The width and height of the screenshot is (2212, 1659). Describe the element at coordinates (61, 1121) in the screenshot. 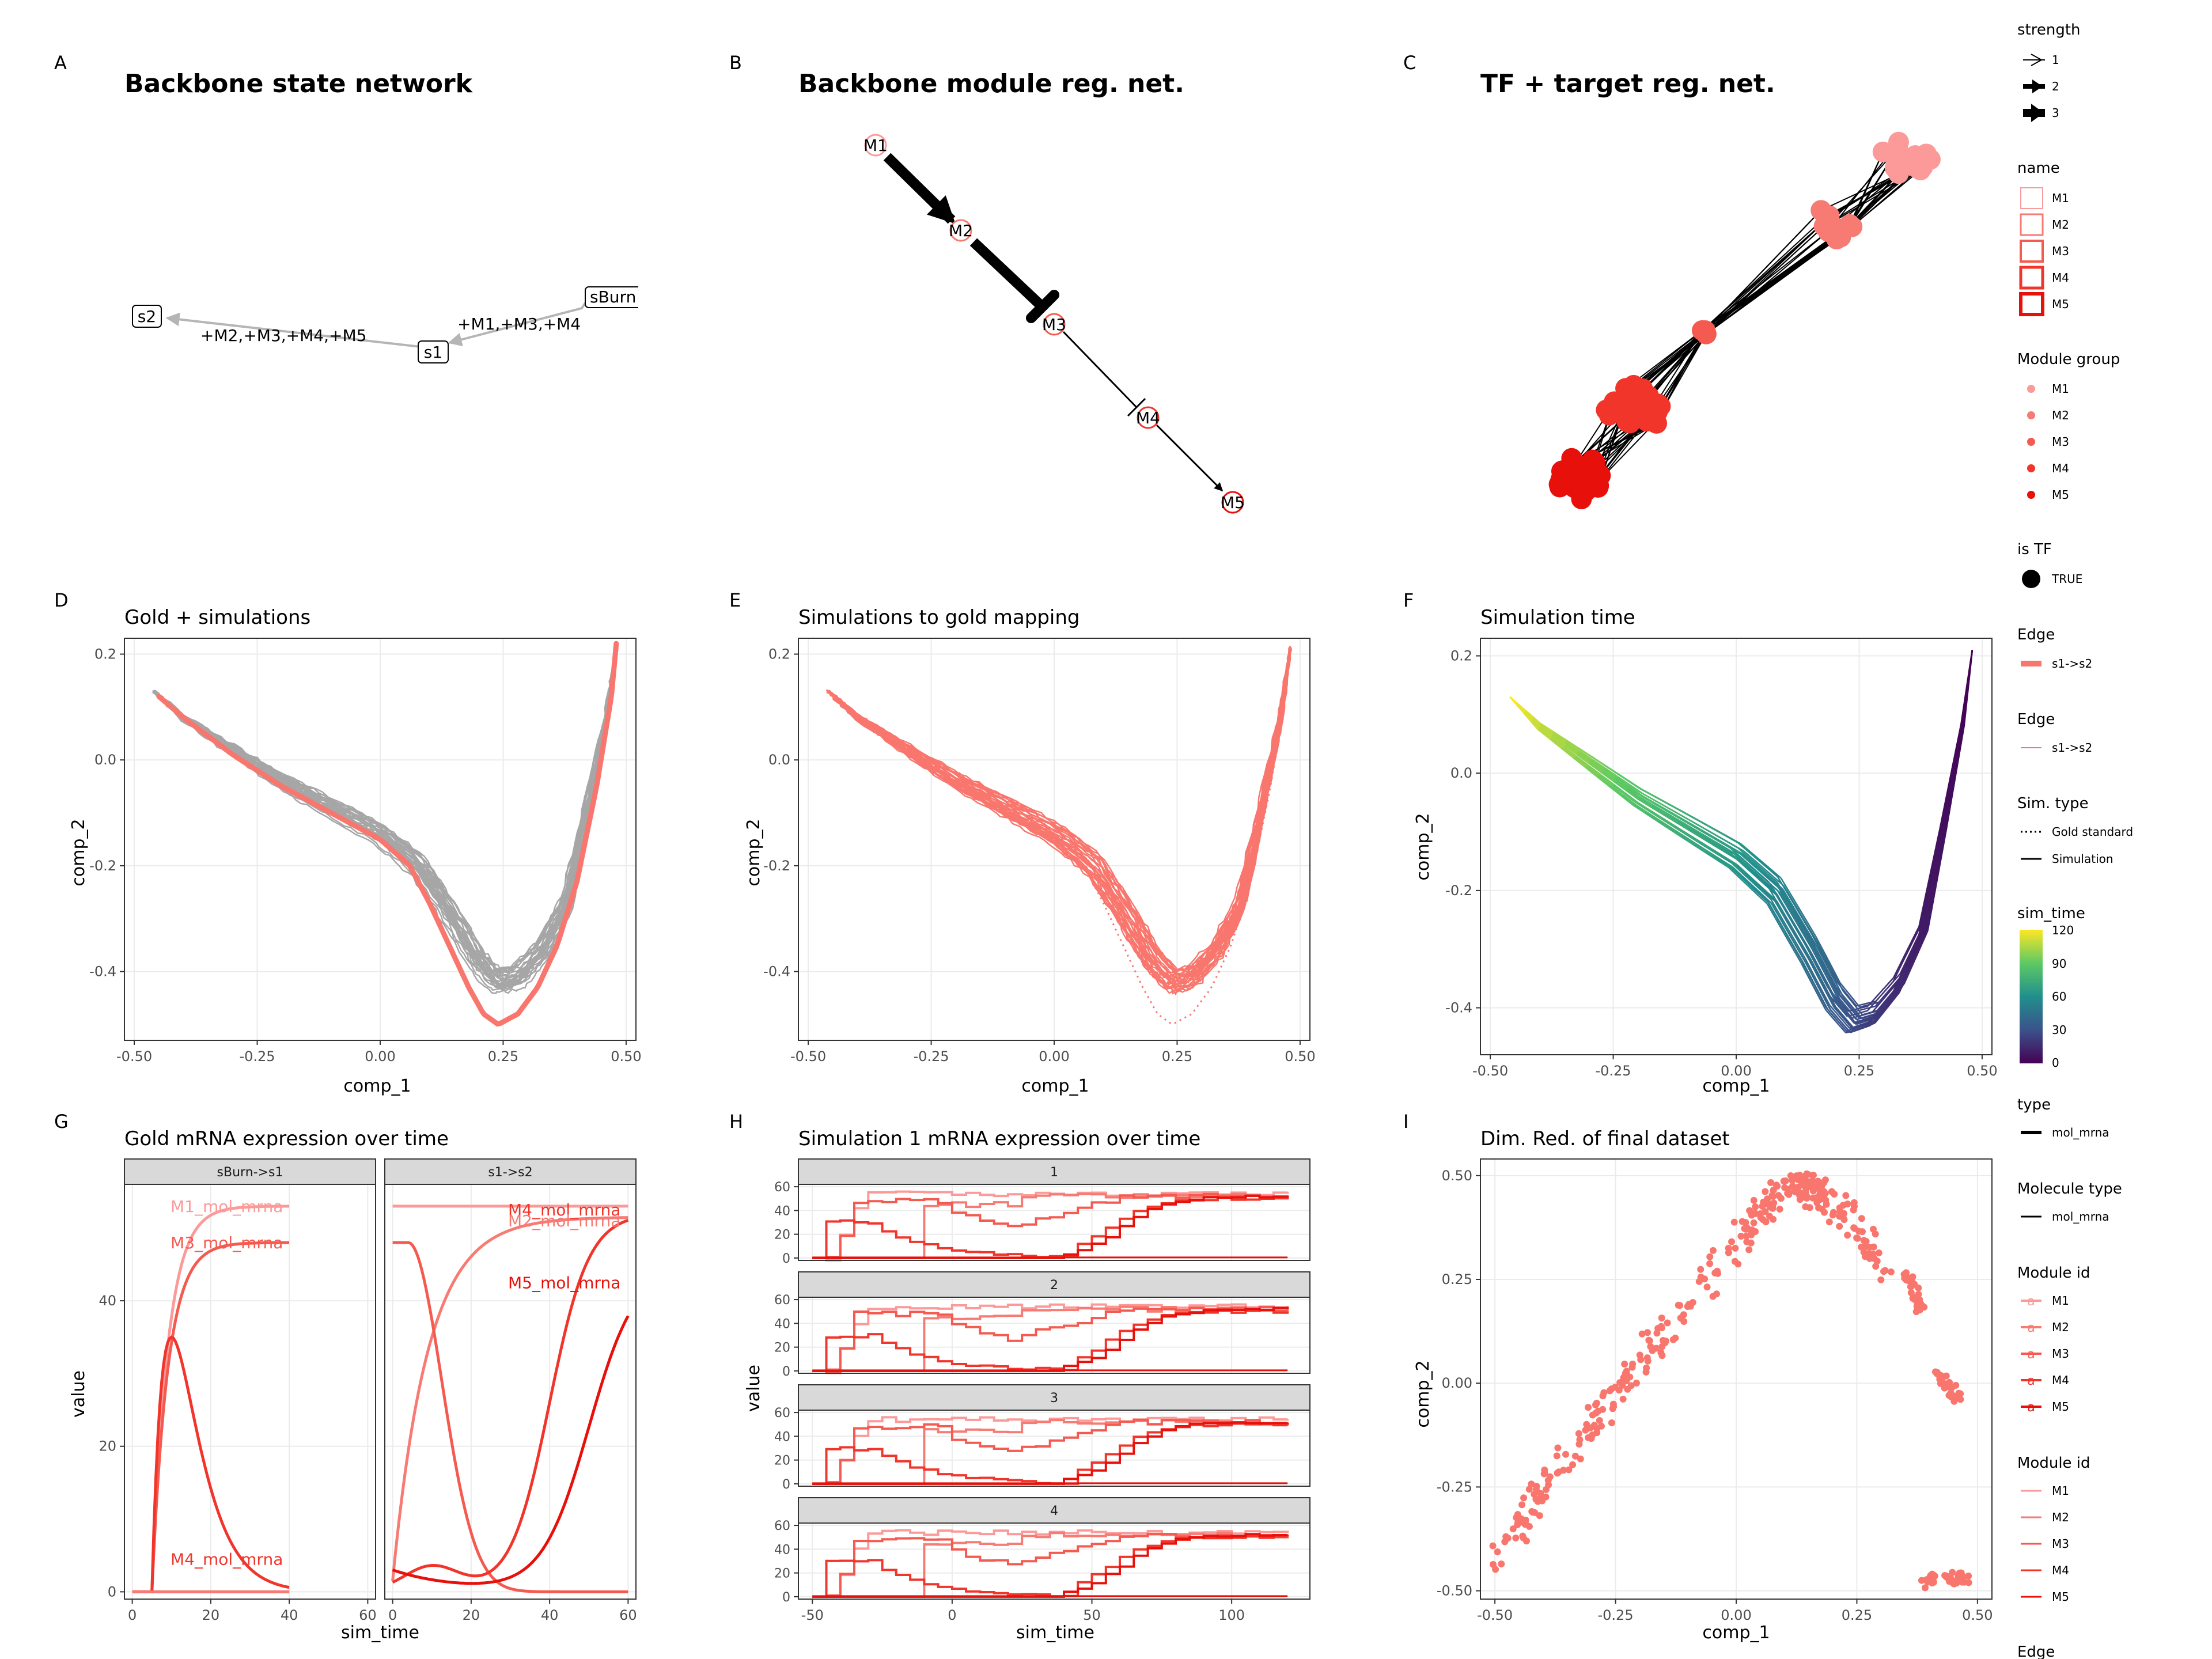

I see `panel-letter-g: G` at that location.